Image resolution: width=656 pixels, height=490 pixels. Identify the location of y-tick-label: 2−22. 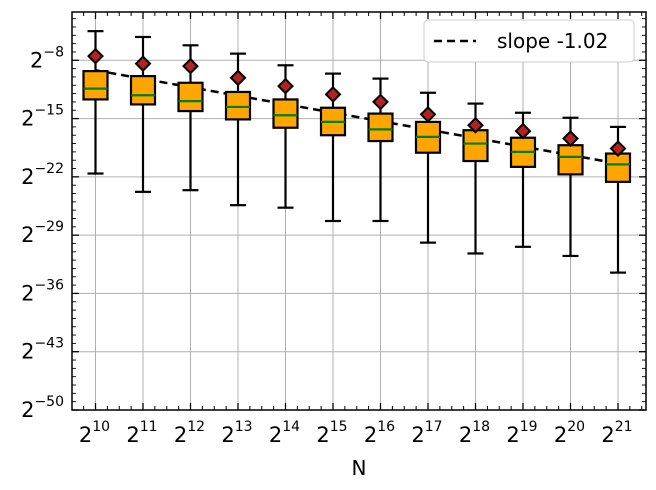
(42, 175).